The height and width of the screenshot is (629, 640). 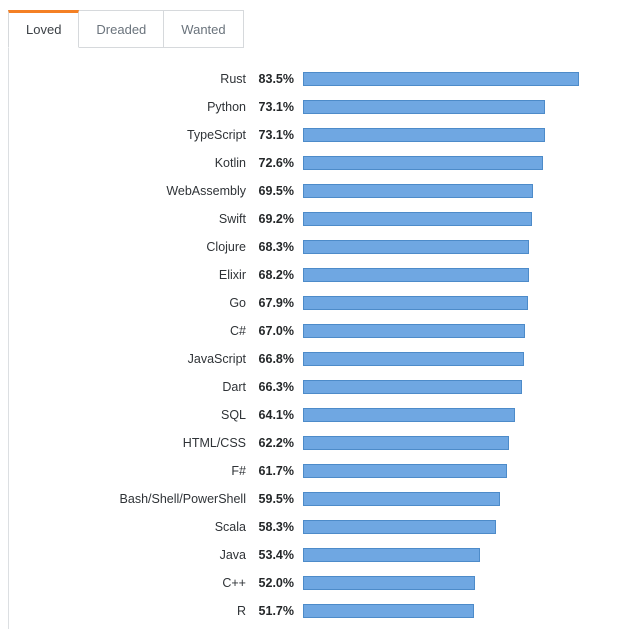 What do you see at coordinates (237, 303) in the screenshot?
I see `bar-label: Go` at bounding box center [237, 303].